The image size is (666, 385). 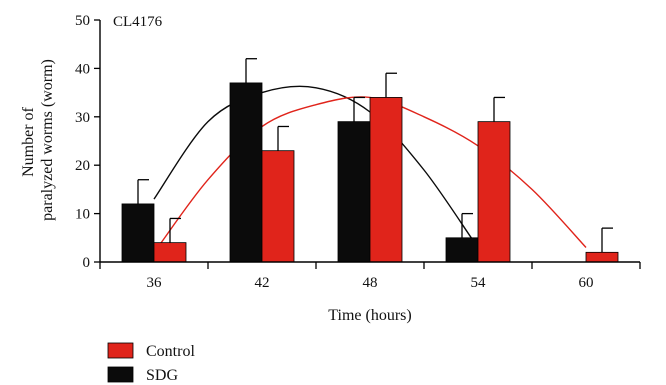 What do you see at coordinates (170, 351) in the screenshot?
I see `legend-label-control: Control` at bounding box center [170, 351].